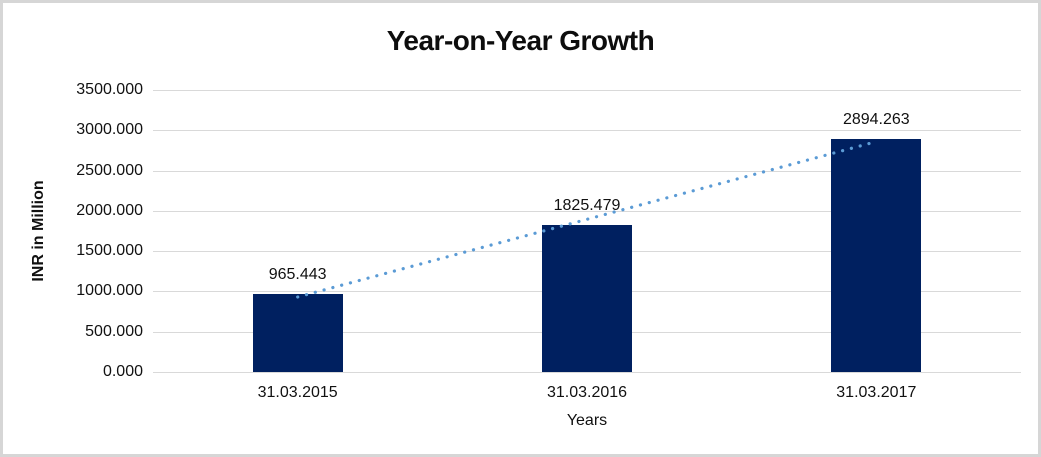 The image size is (1041, 457). What do you see at coordinates (109, 210) in the screenshot?
I see `y-tick-label: 2000.000` at bounding box center [109, 210].